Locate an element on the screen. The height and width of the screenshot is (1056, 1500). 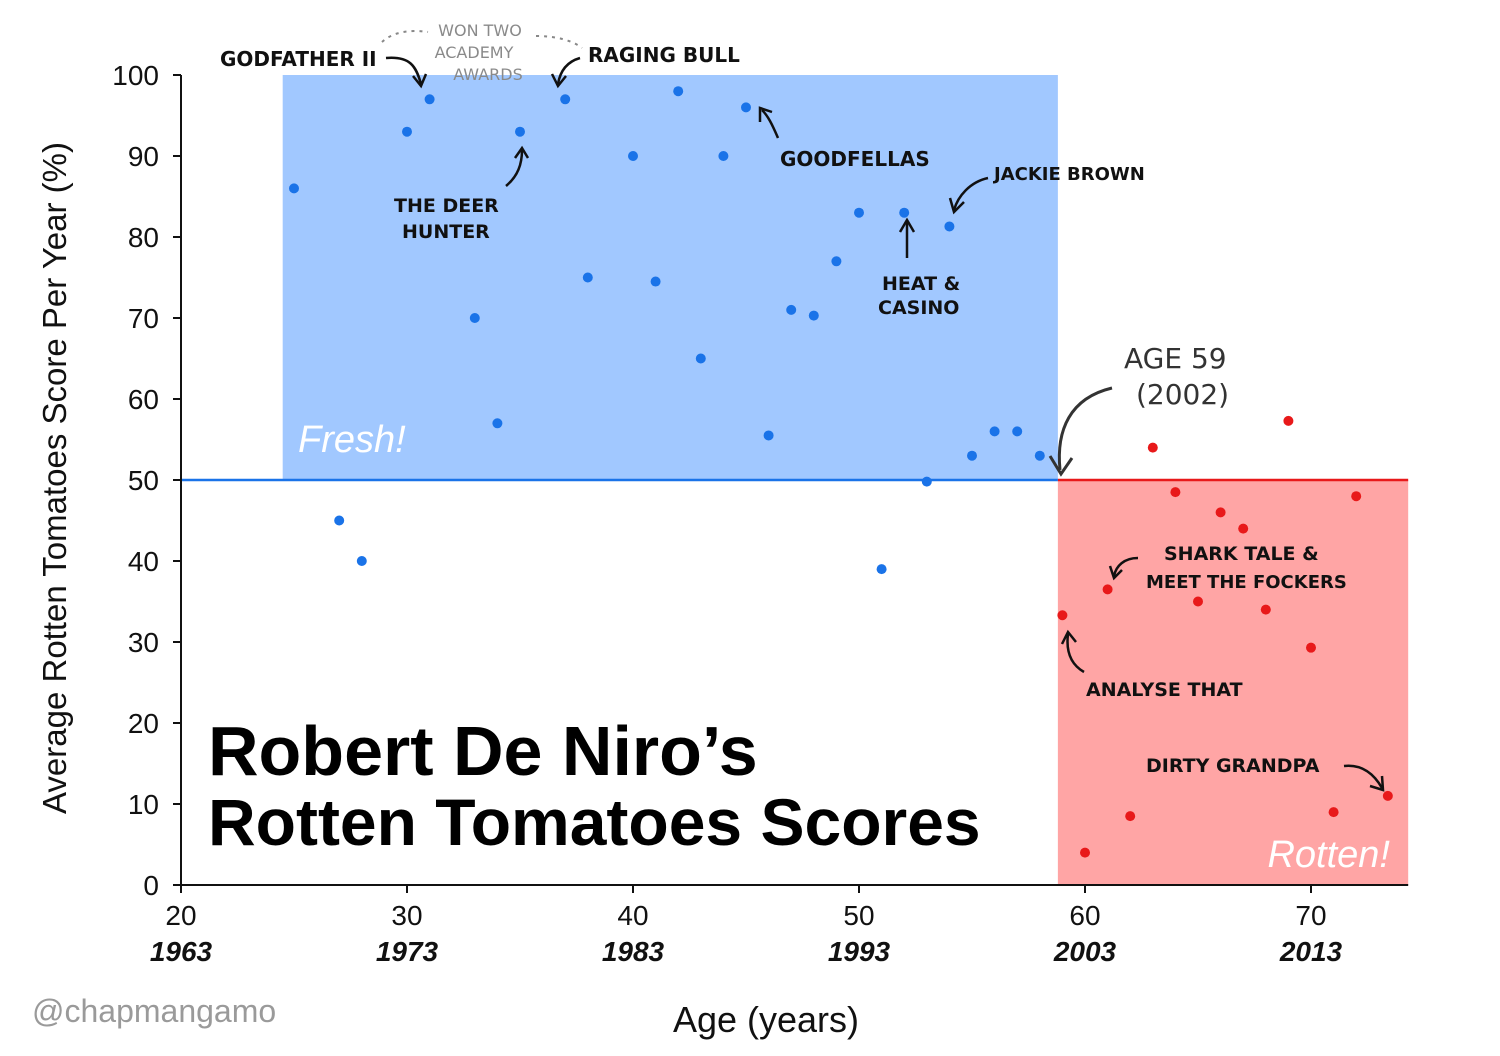
x-tick-age-label: 40 is located at coordinates (632, 915).